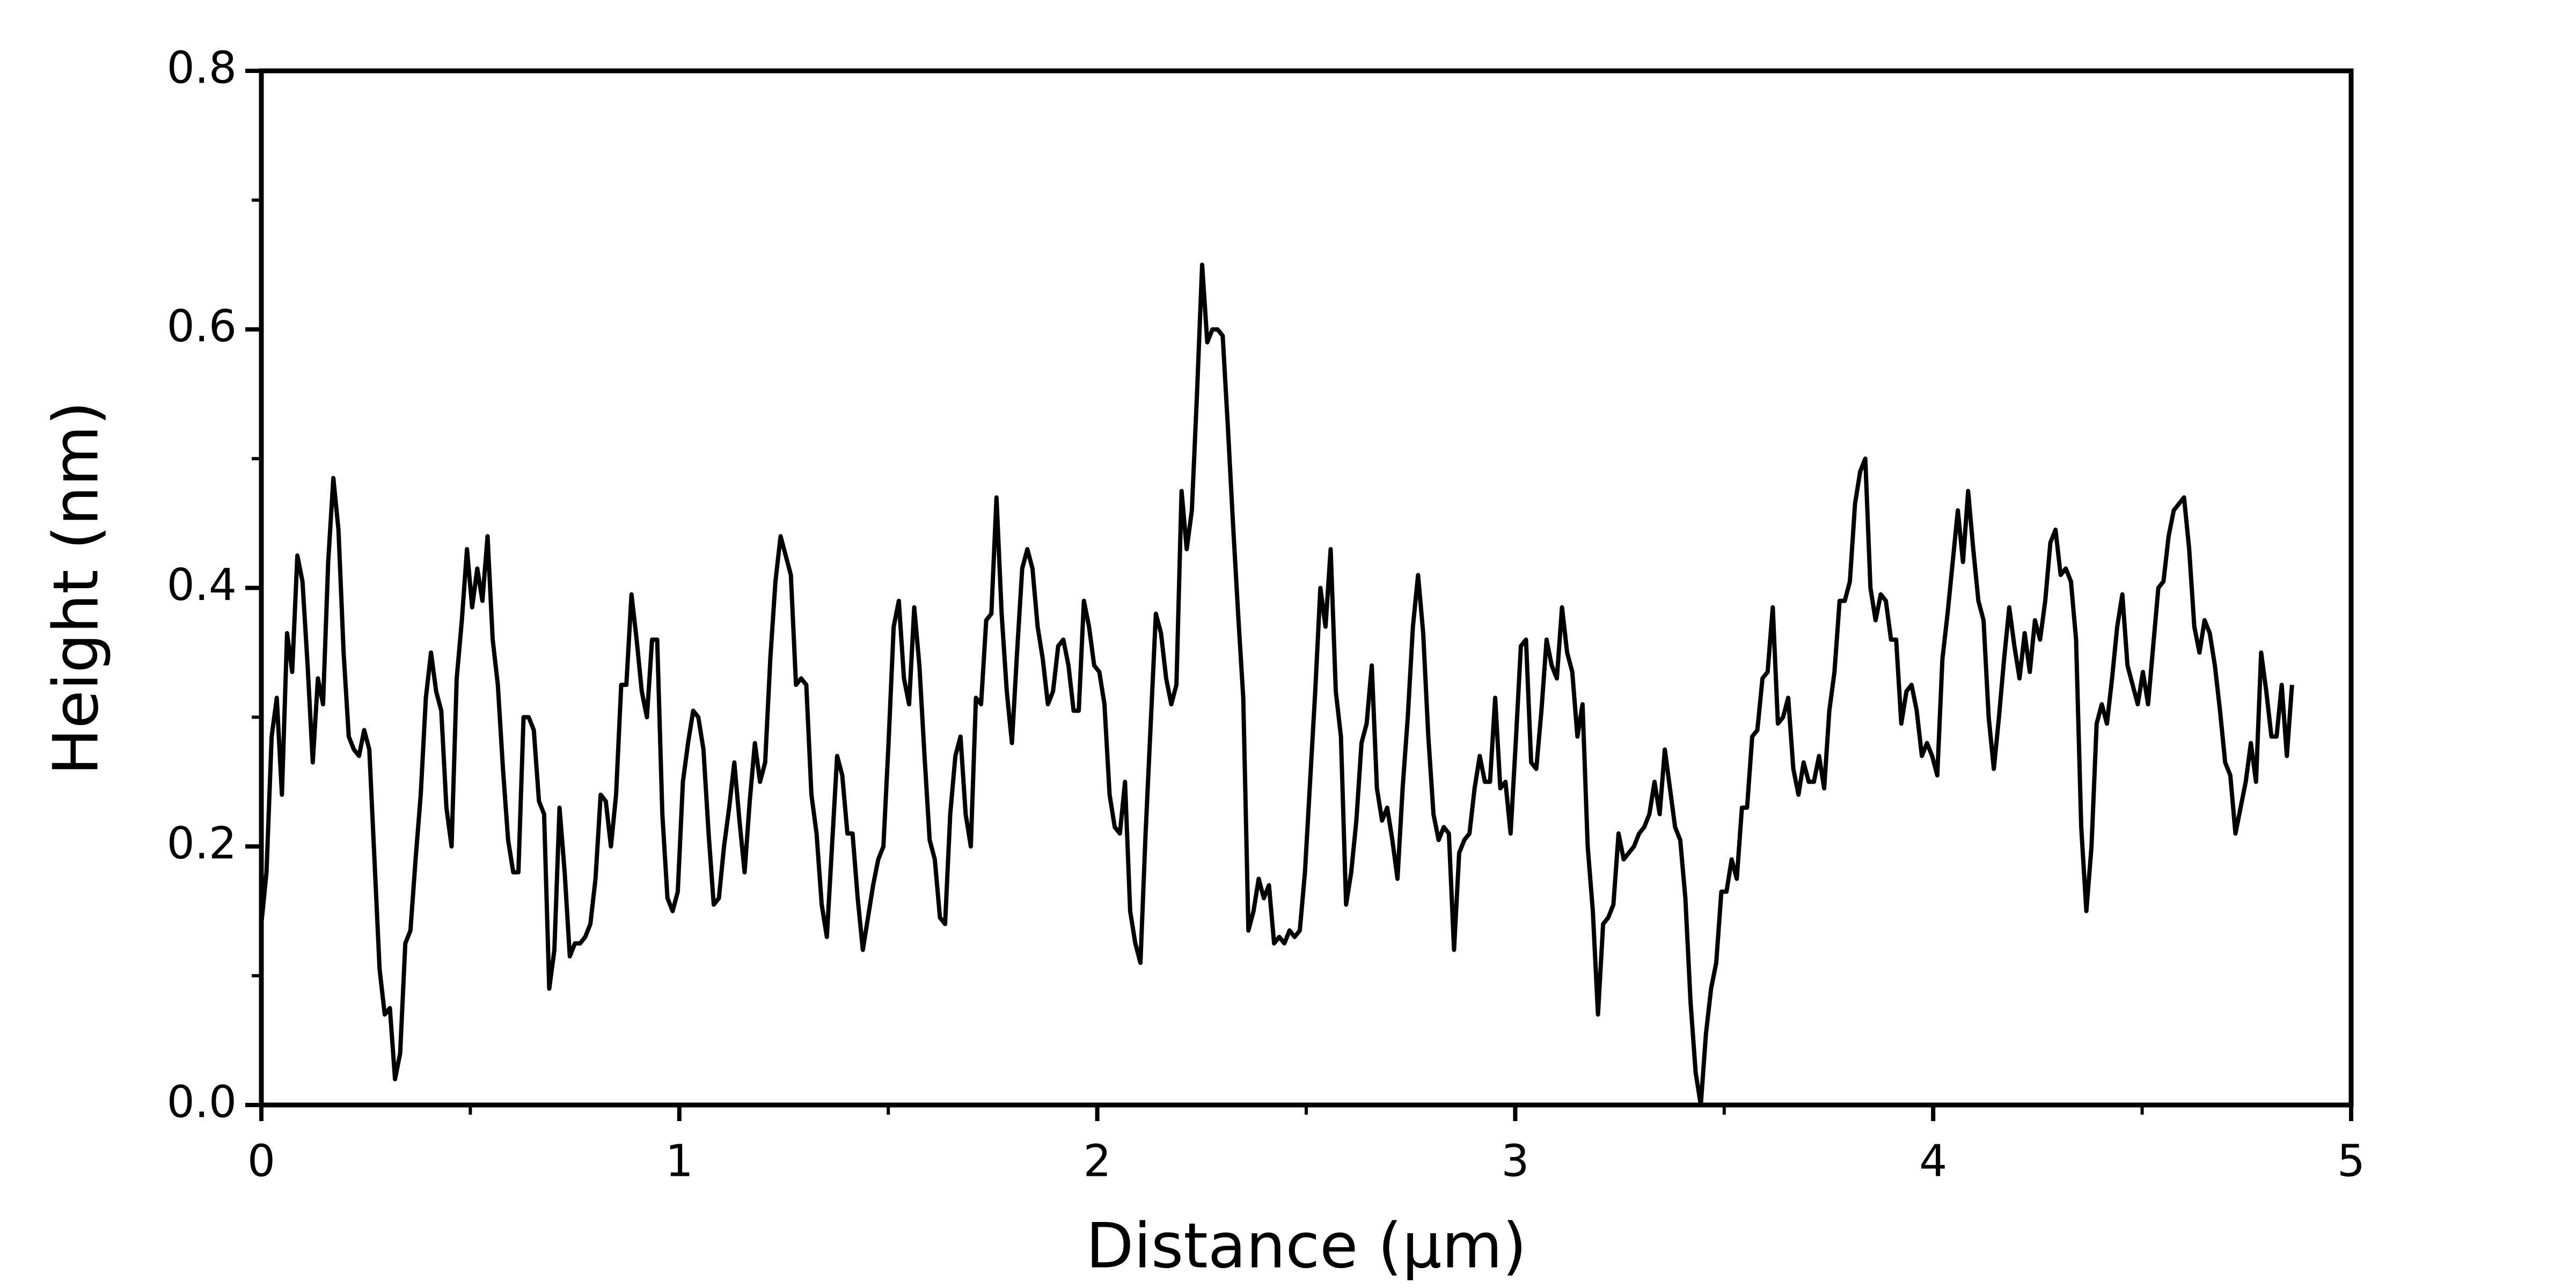 This screenshot has width=2576, height=1288. I want to click on x-tick-label: 3, so click(1515, 1161).